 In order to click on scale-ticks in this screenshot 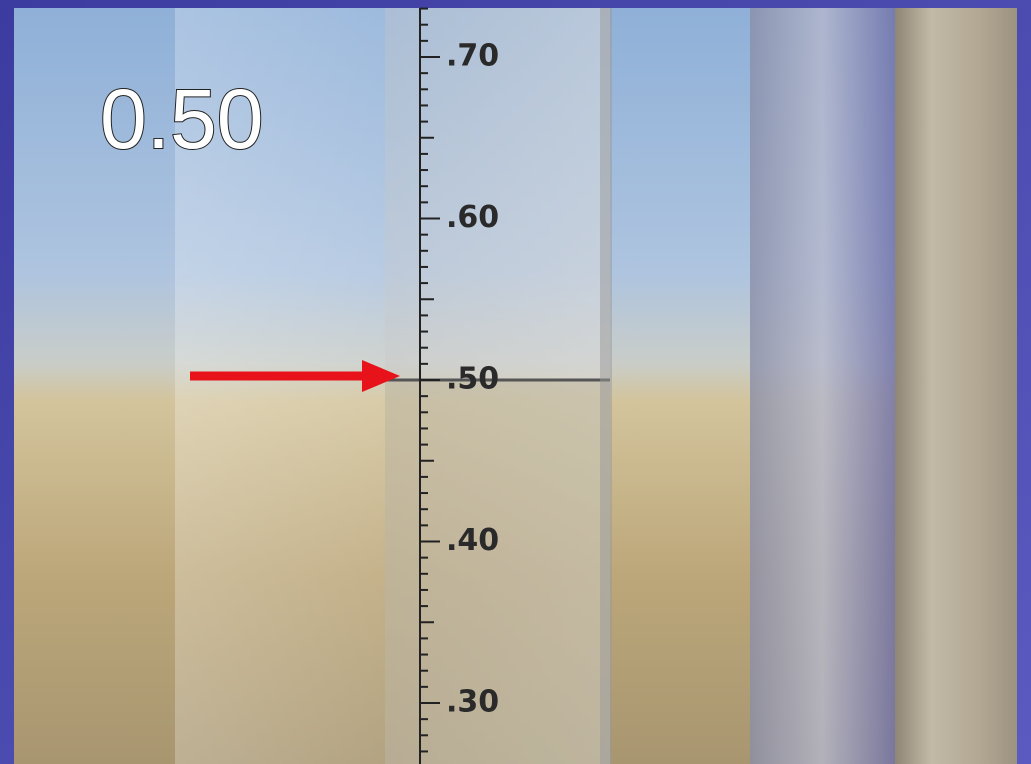, I will do `click(430, 380)`.